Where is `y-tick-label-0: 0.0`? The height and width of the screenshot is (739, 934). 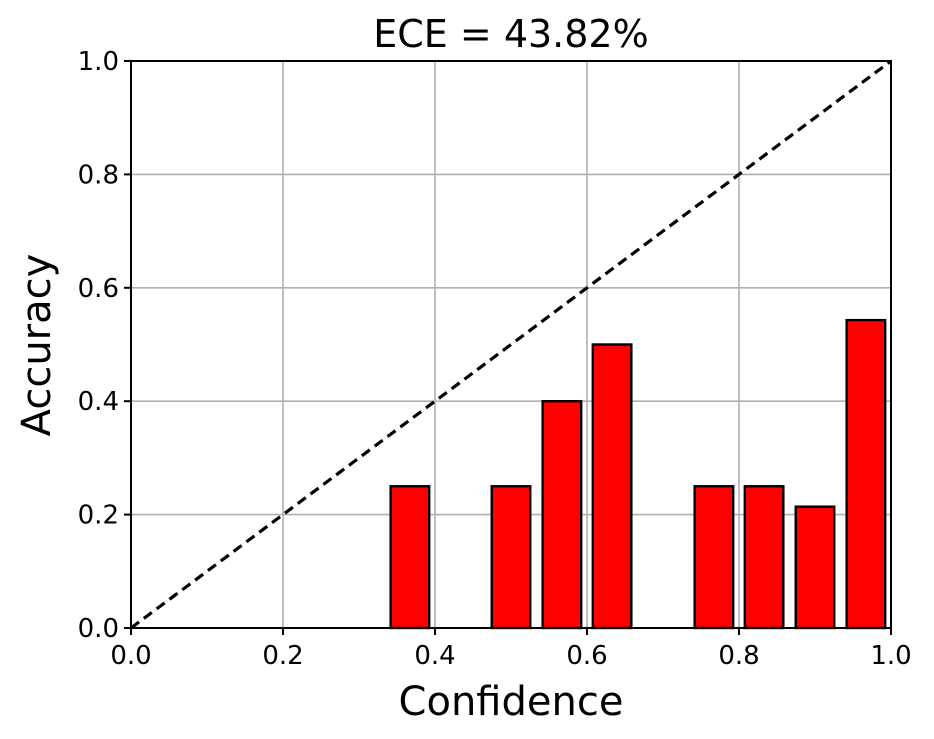
y-tick-label-0: 0.0 is located at coordinates (98, 629).